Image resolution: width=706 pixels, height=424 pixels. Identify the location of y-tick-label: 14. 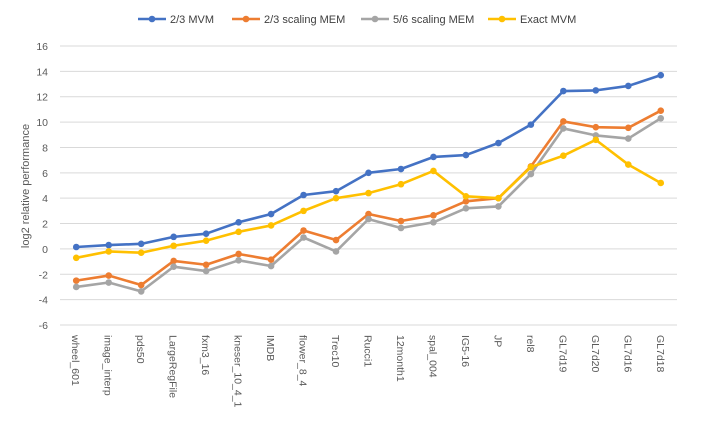
(42, 72).